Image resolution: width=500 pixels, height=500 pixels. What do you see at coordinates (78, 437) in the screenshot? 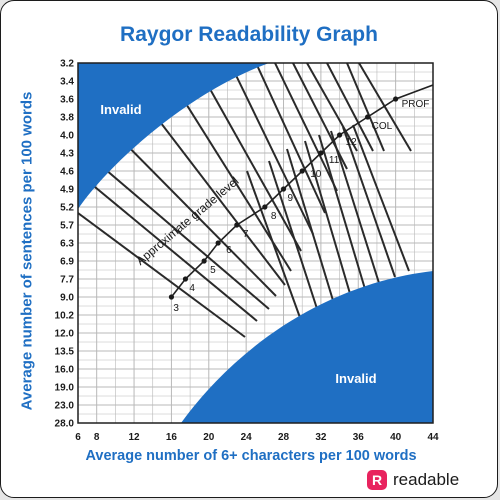
I see `x-tick-label: 6` at bounding box center [78, 437].